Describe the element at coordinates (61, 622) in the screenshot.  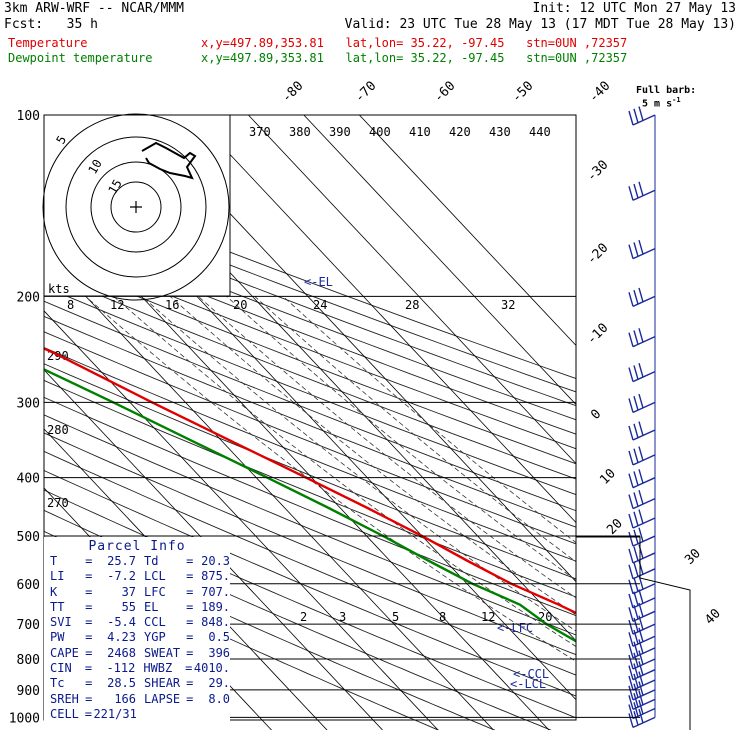
I see `parcel-k1: SVI` at that location.